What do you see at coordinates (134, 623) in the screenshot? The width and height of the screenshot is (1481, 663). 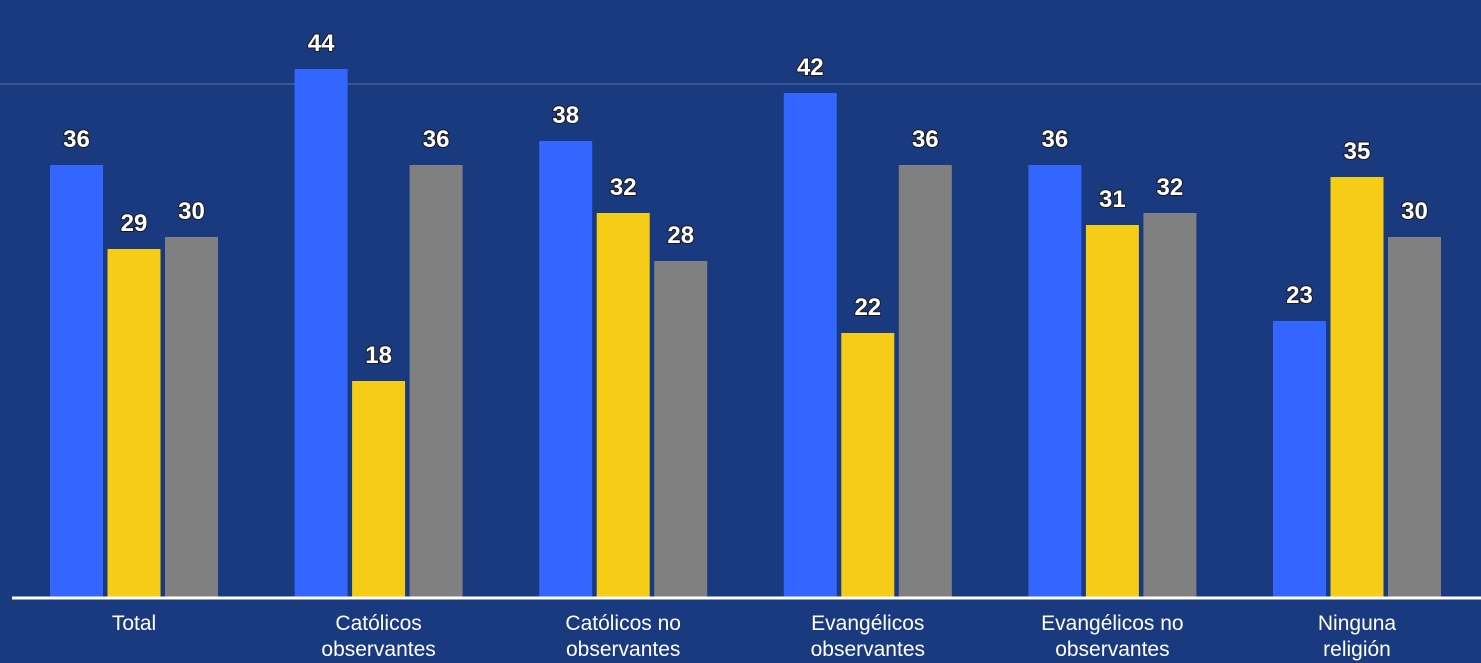 I see `category-label: Total` at bounding box center [134, 623].